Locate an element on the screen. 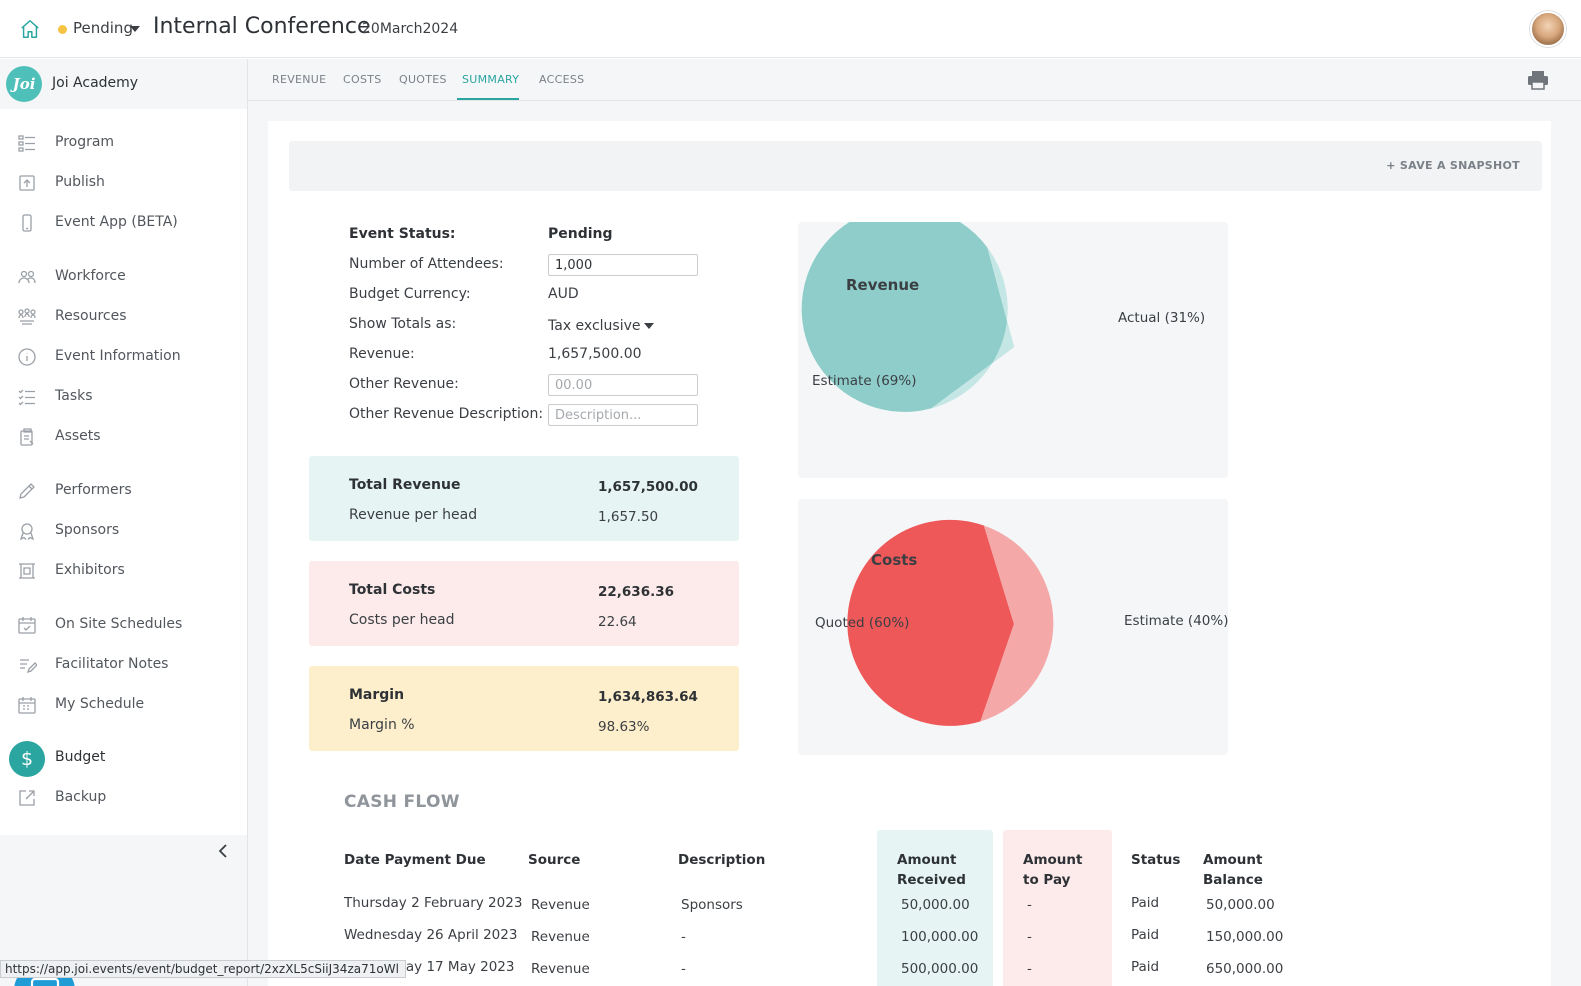  event-status-value: Pending is located at coordinates (580, 234).